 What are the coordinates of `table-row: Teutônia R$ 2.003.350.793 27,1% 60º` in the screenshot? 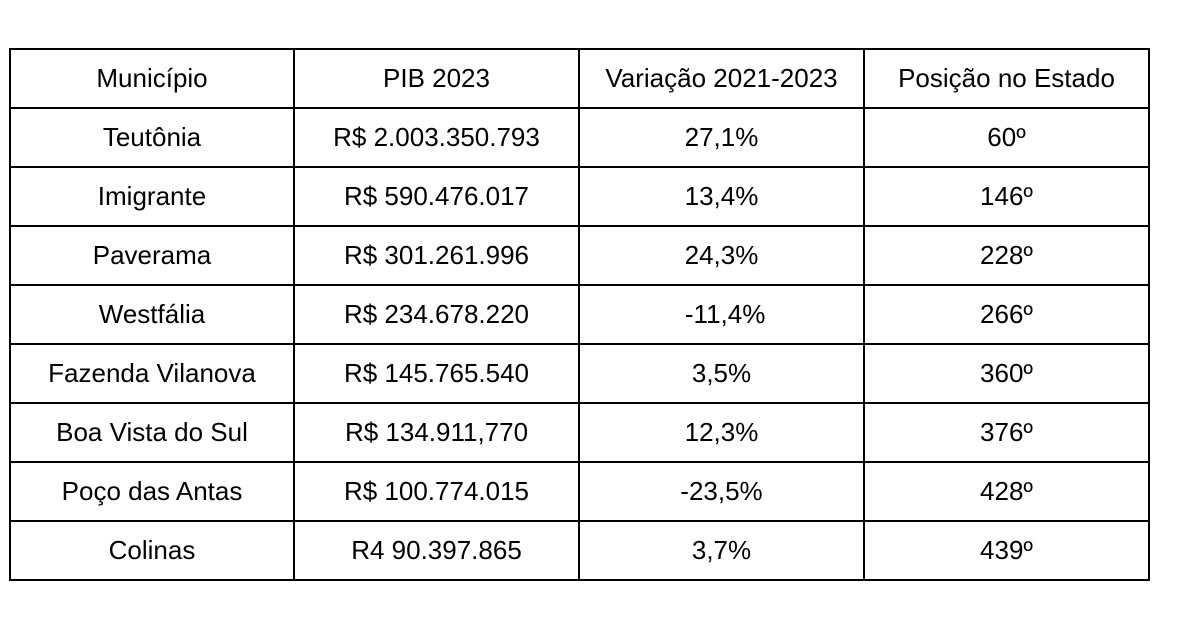 It's located at (579, 137).